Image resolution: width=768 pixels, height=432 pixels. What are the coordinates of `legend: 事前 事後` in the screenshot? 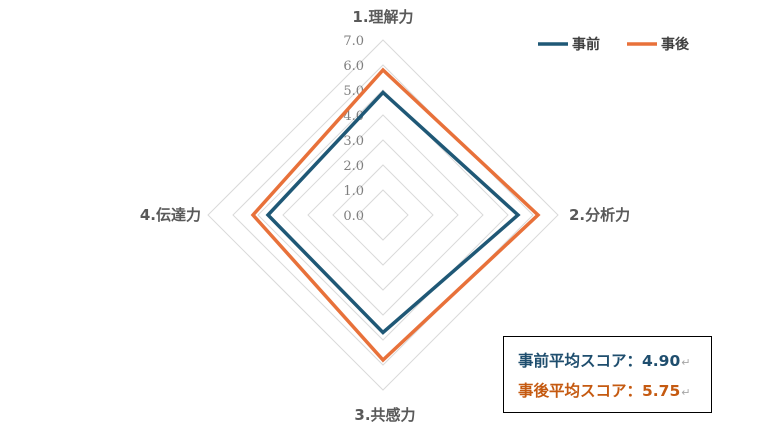 It's located at (614, 44).